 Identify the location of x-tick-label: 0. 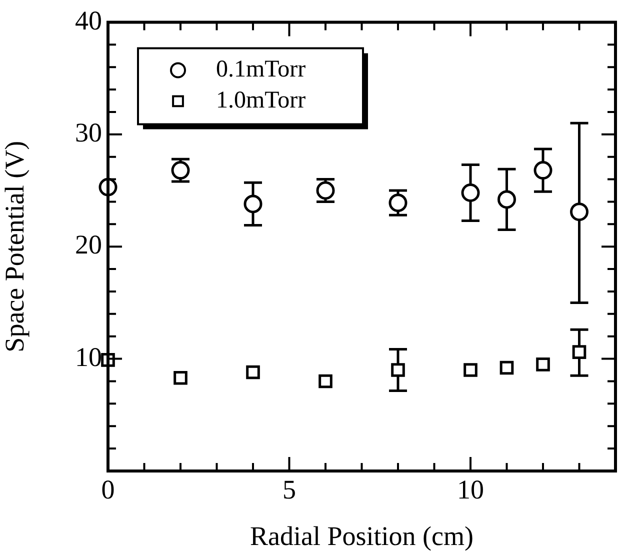
(108, 489).